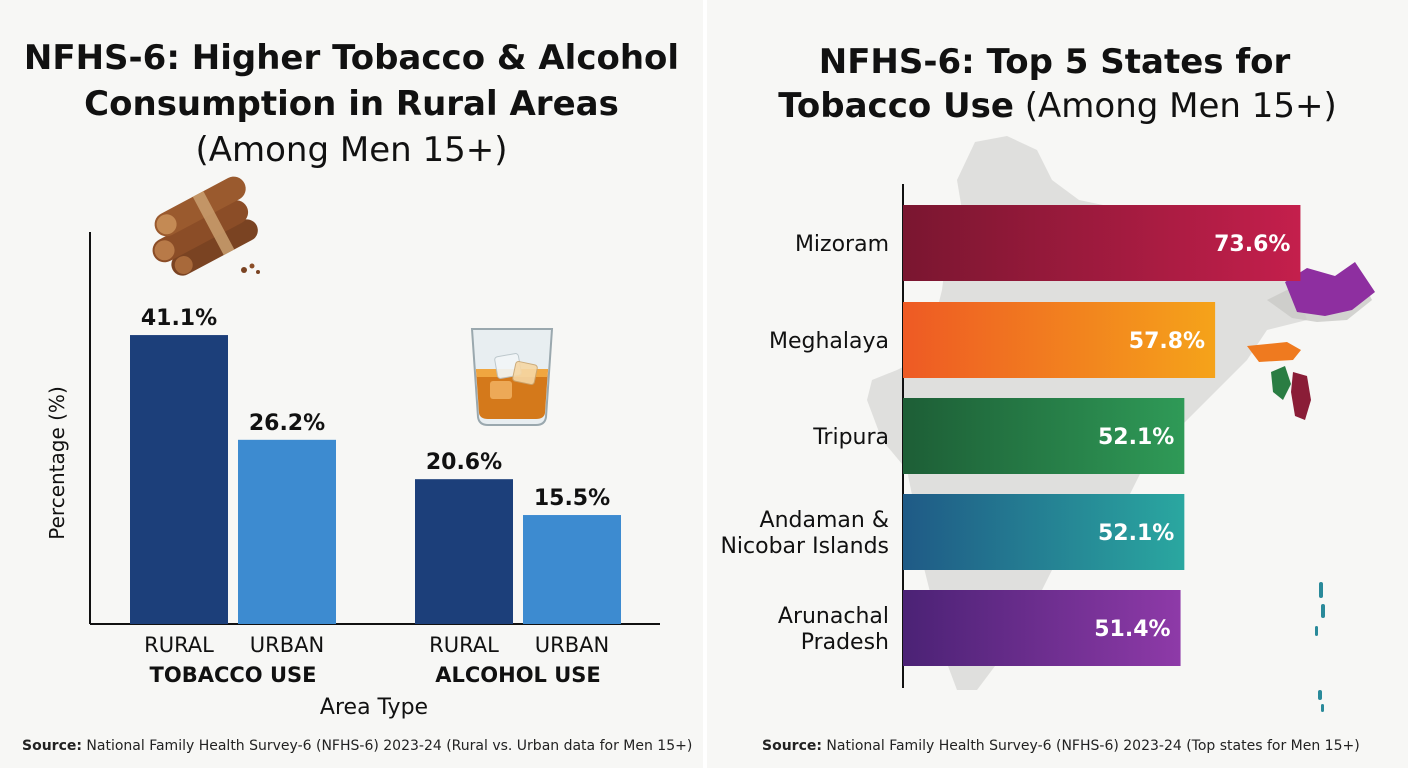 This screenshot has height=768, width=1408. Describe the element at coordinates (1132, 629) in the screenshot. I see `bar-value-label: 51.4%` at that location.